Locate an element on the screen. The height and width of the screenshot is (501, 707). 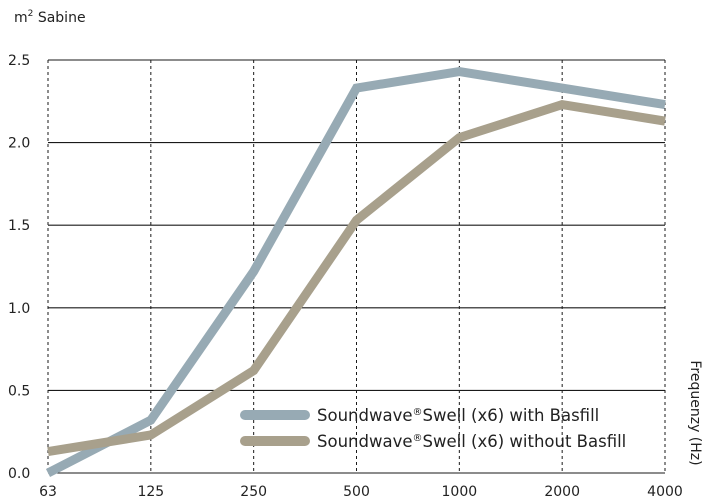
x-tick-label: 500 is located at coordinates (356, 492).